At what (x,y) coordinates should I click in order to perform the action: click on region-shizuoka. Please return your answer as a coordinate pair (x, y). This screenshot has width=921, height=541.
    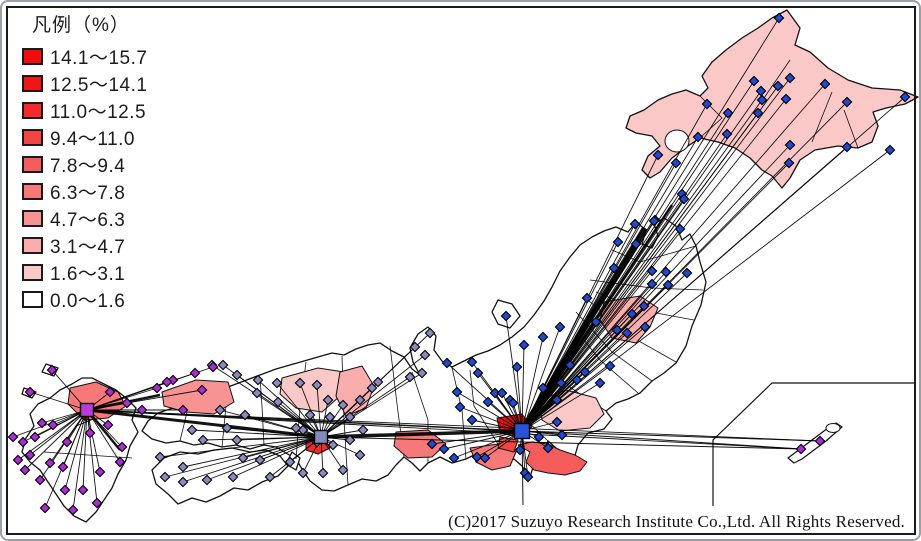
    Looking at the image, I should click on (493, 457).